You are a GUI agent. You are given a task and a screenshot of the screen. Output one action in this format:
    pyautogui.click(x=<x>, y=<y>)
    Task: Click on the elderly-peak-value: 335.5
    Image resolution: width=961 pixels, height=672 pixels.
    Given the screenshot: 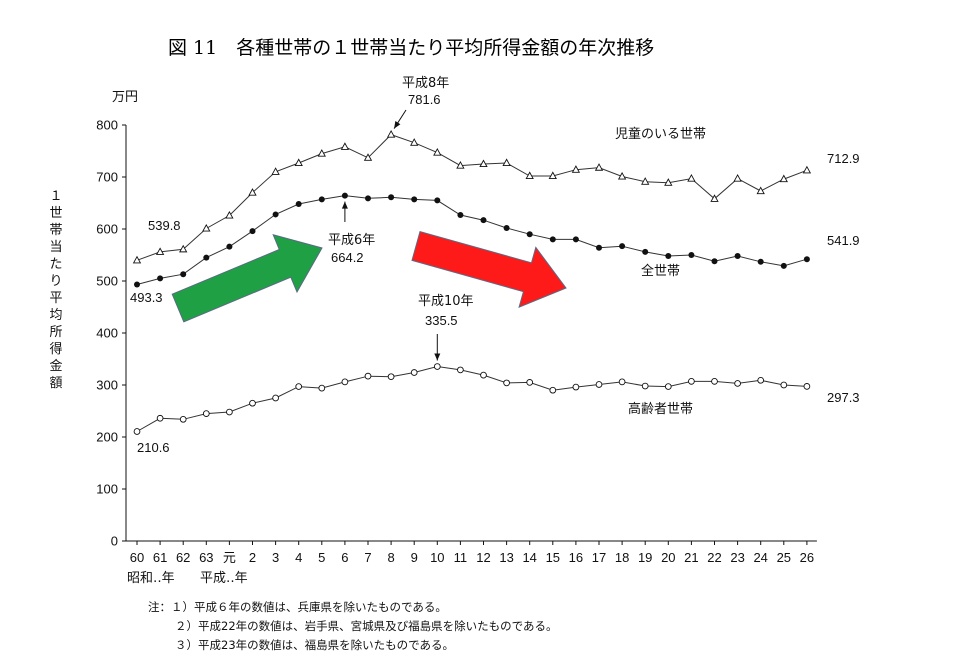 What is the action you would take?
    pyautogui.click(x=441, y=320)
    